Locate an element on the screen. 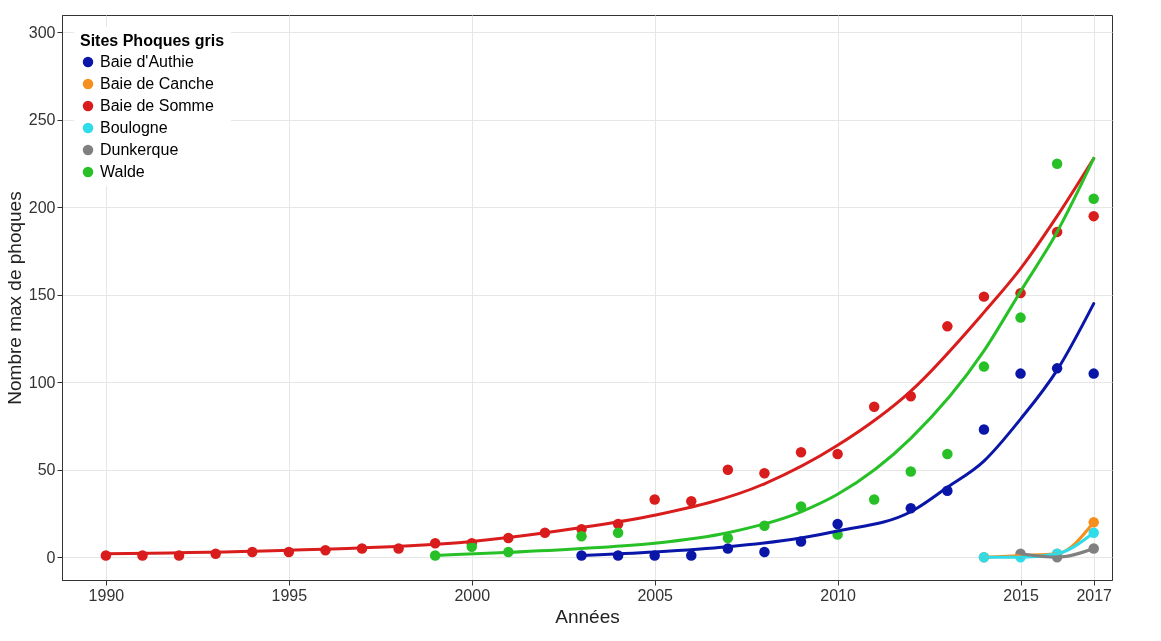 The image size is (1161, 641). legend-label: Walde is located at coordinates (122, 171).